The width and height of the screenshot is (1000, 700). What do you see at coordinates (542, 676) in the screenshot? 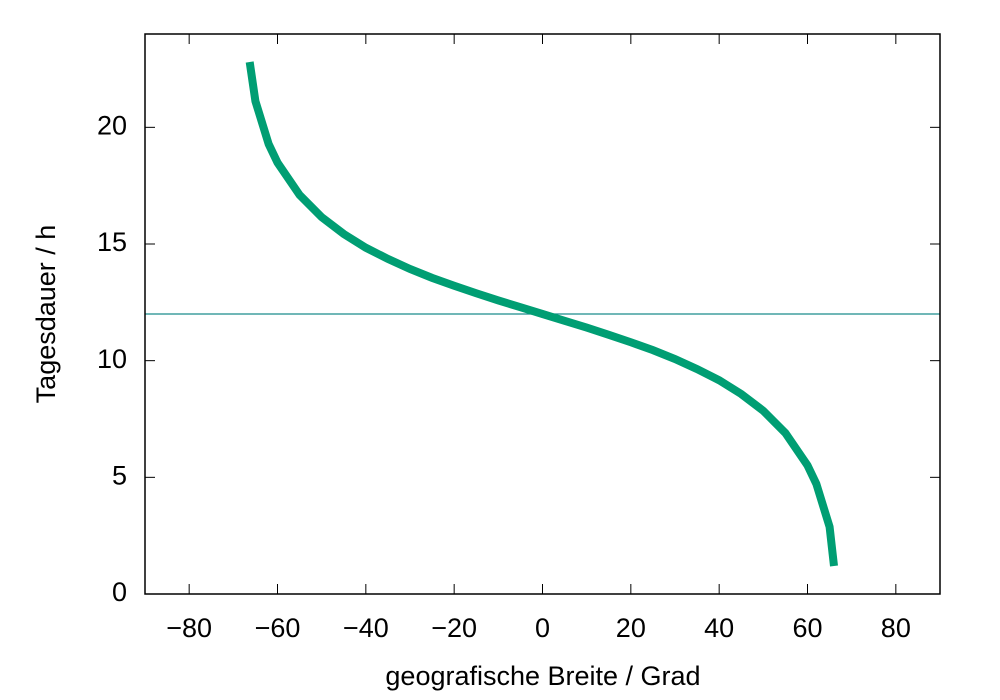
I see `x-axis-label: geografische Breite / Grad` at bounding box center [542, 676].